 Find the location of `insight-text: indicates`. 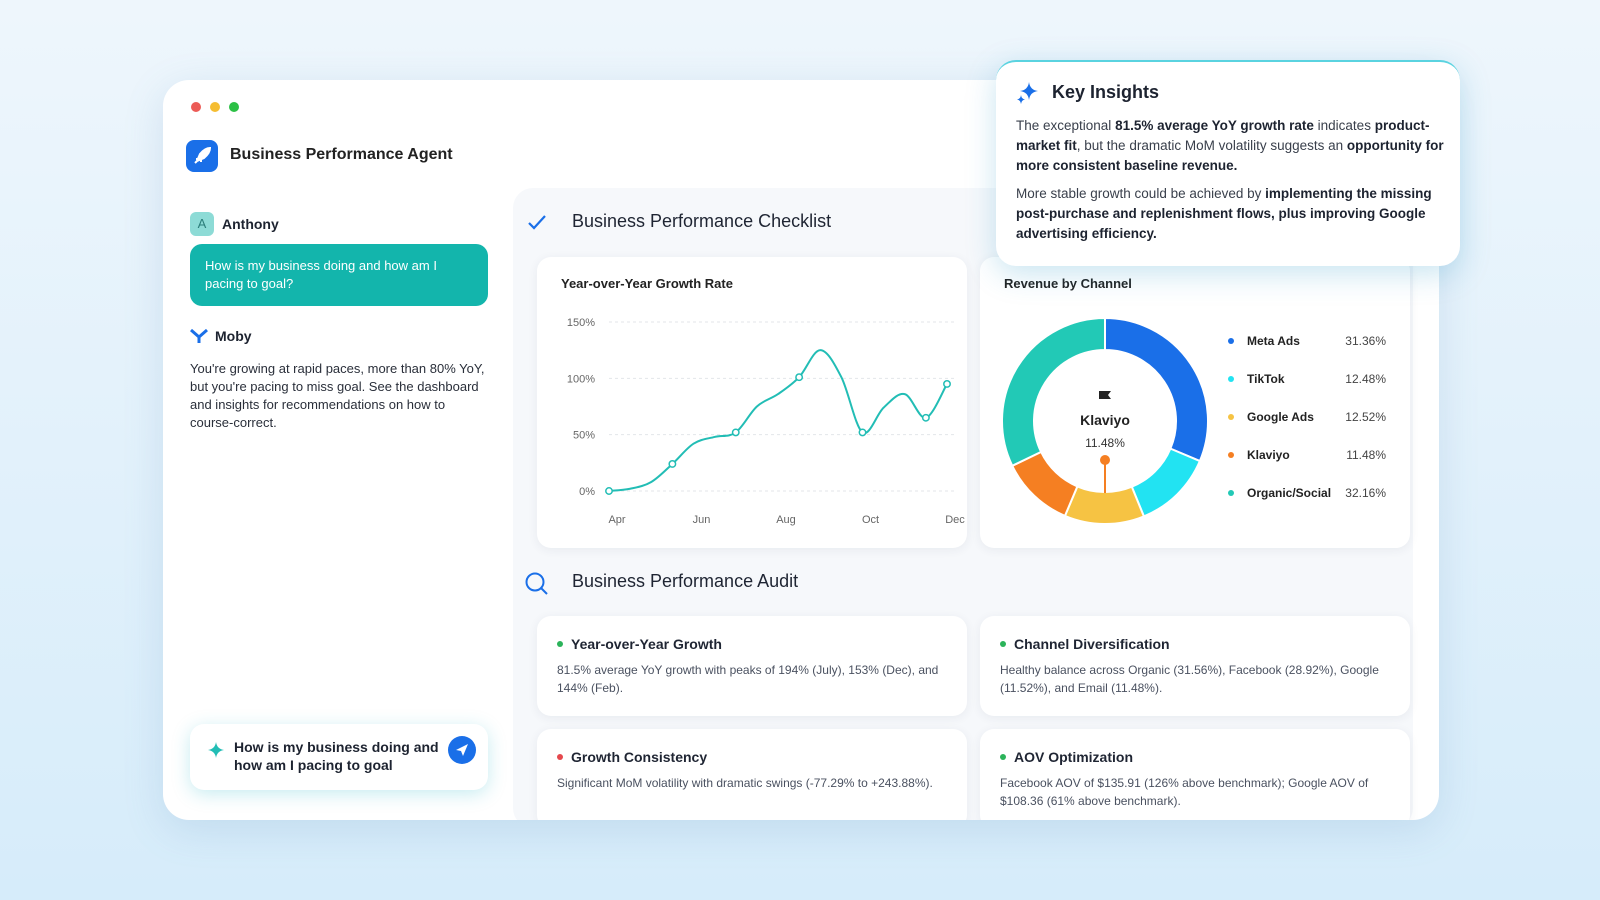

insight-text: indicates is located at coordinates (1344, 125).